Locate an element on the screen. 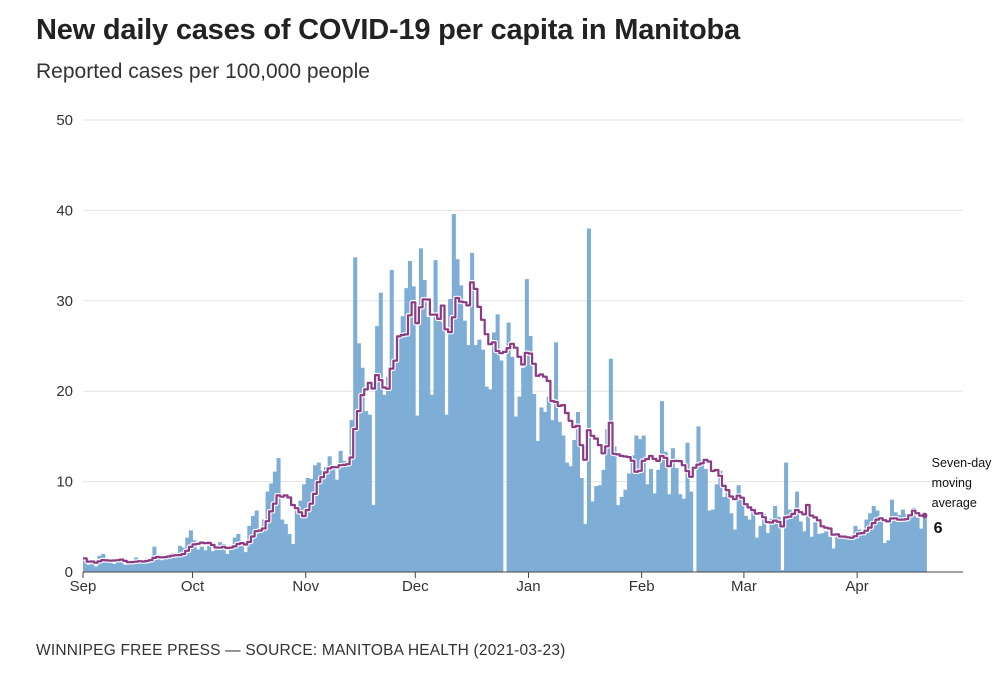 The width and height of the screenshot is (1000, 692). annotation-label: average is located at coordinates (954, 503).